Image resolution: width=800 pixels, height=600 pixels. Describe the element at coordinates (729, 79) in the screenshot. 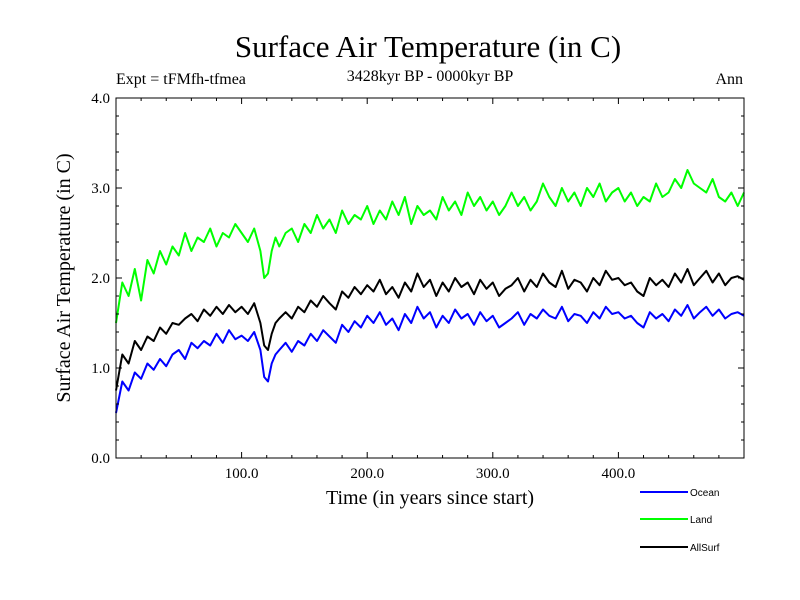

I see `season-label: Ann` at that location.